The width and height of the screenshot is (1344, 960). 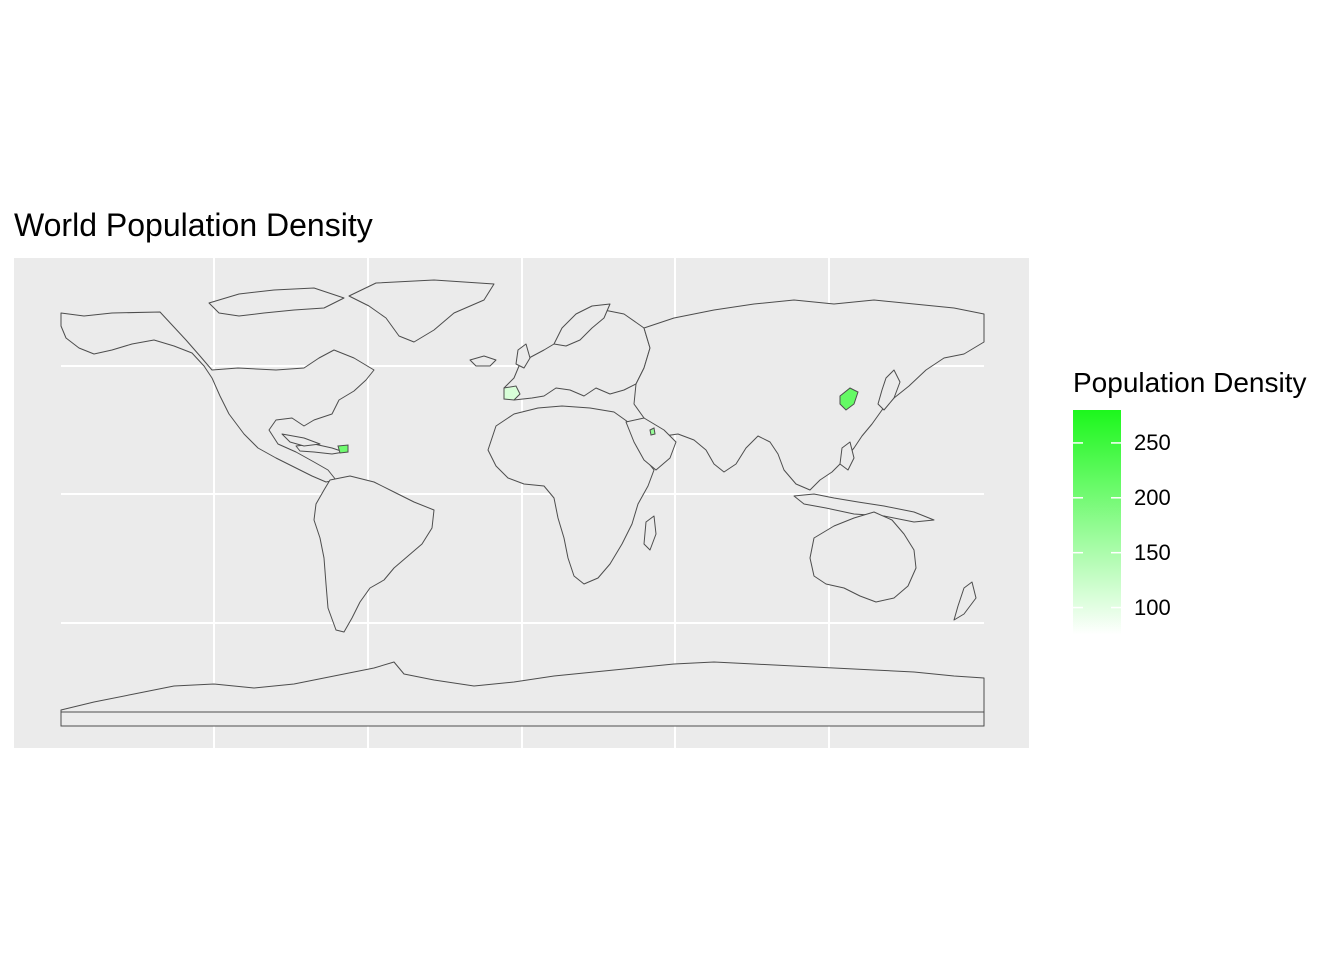 I want to click on philippines-shape, so click(x=847, y=456).